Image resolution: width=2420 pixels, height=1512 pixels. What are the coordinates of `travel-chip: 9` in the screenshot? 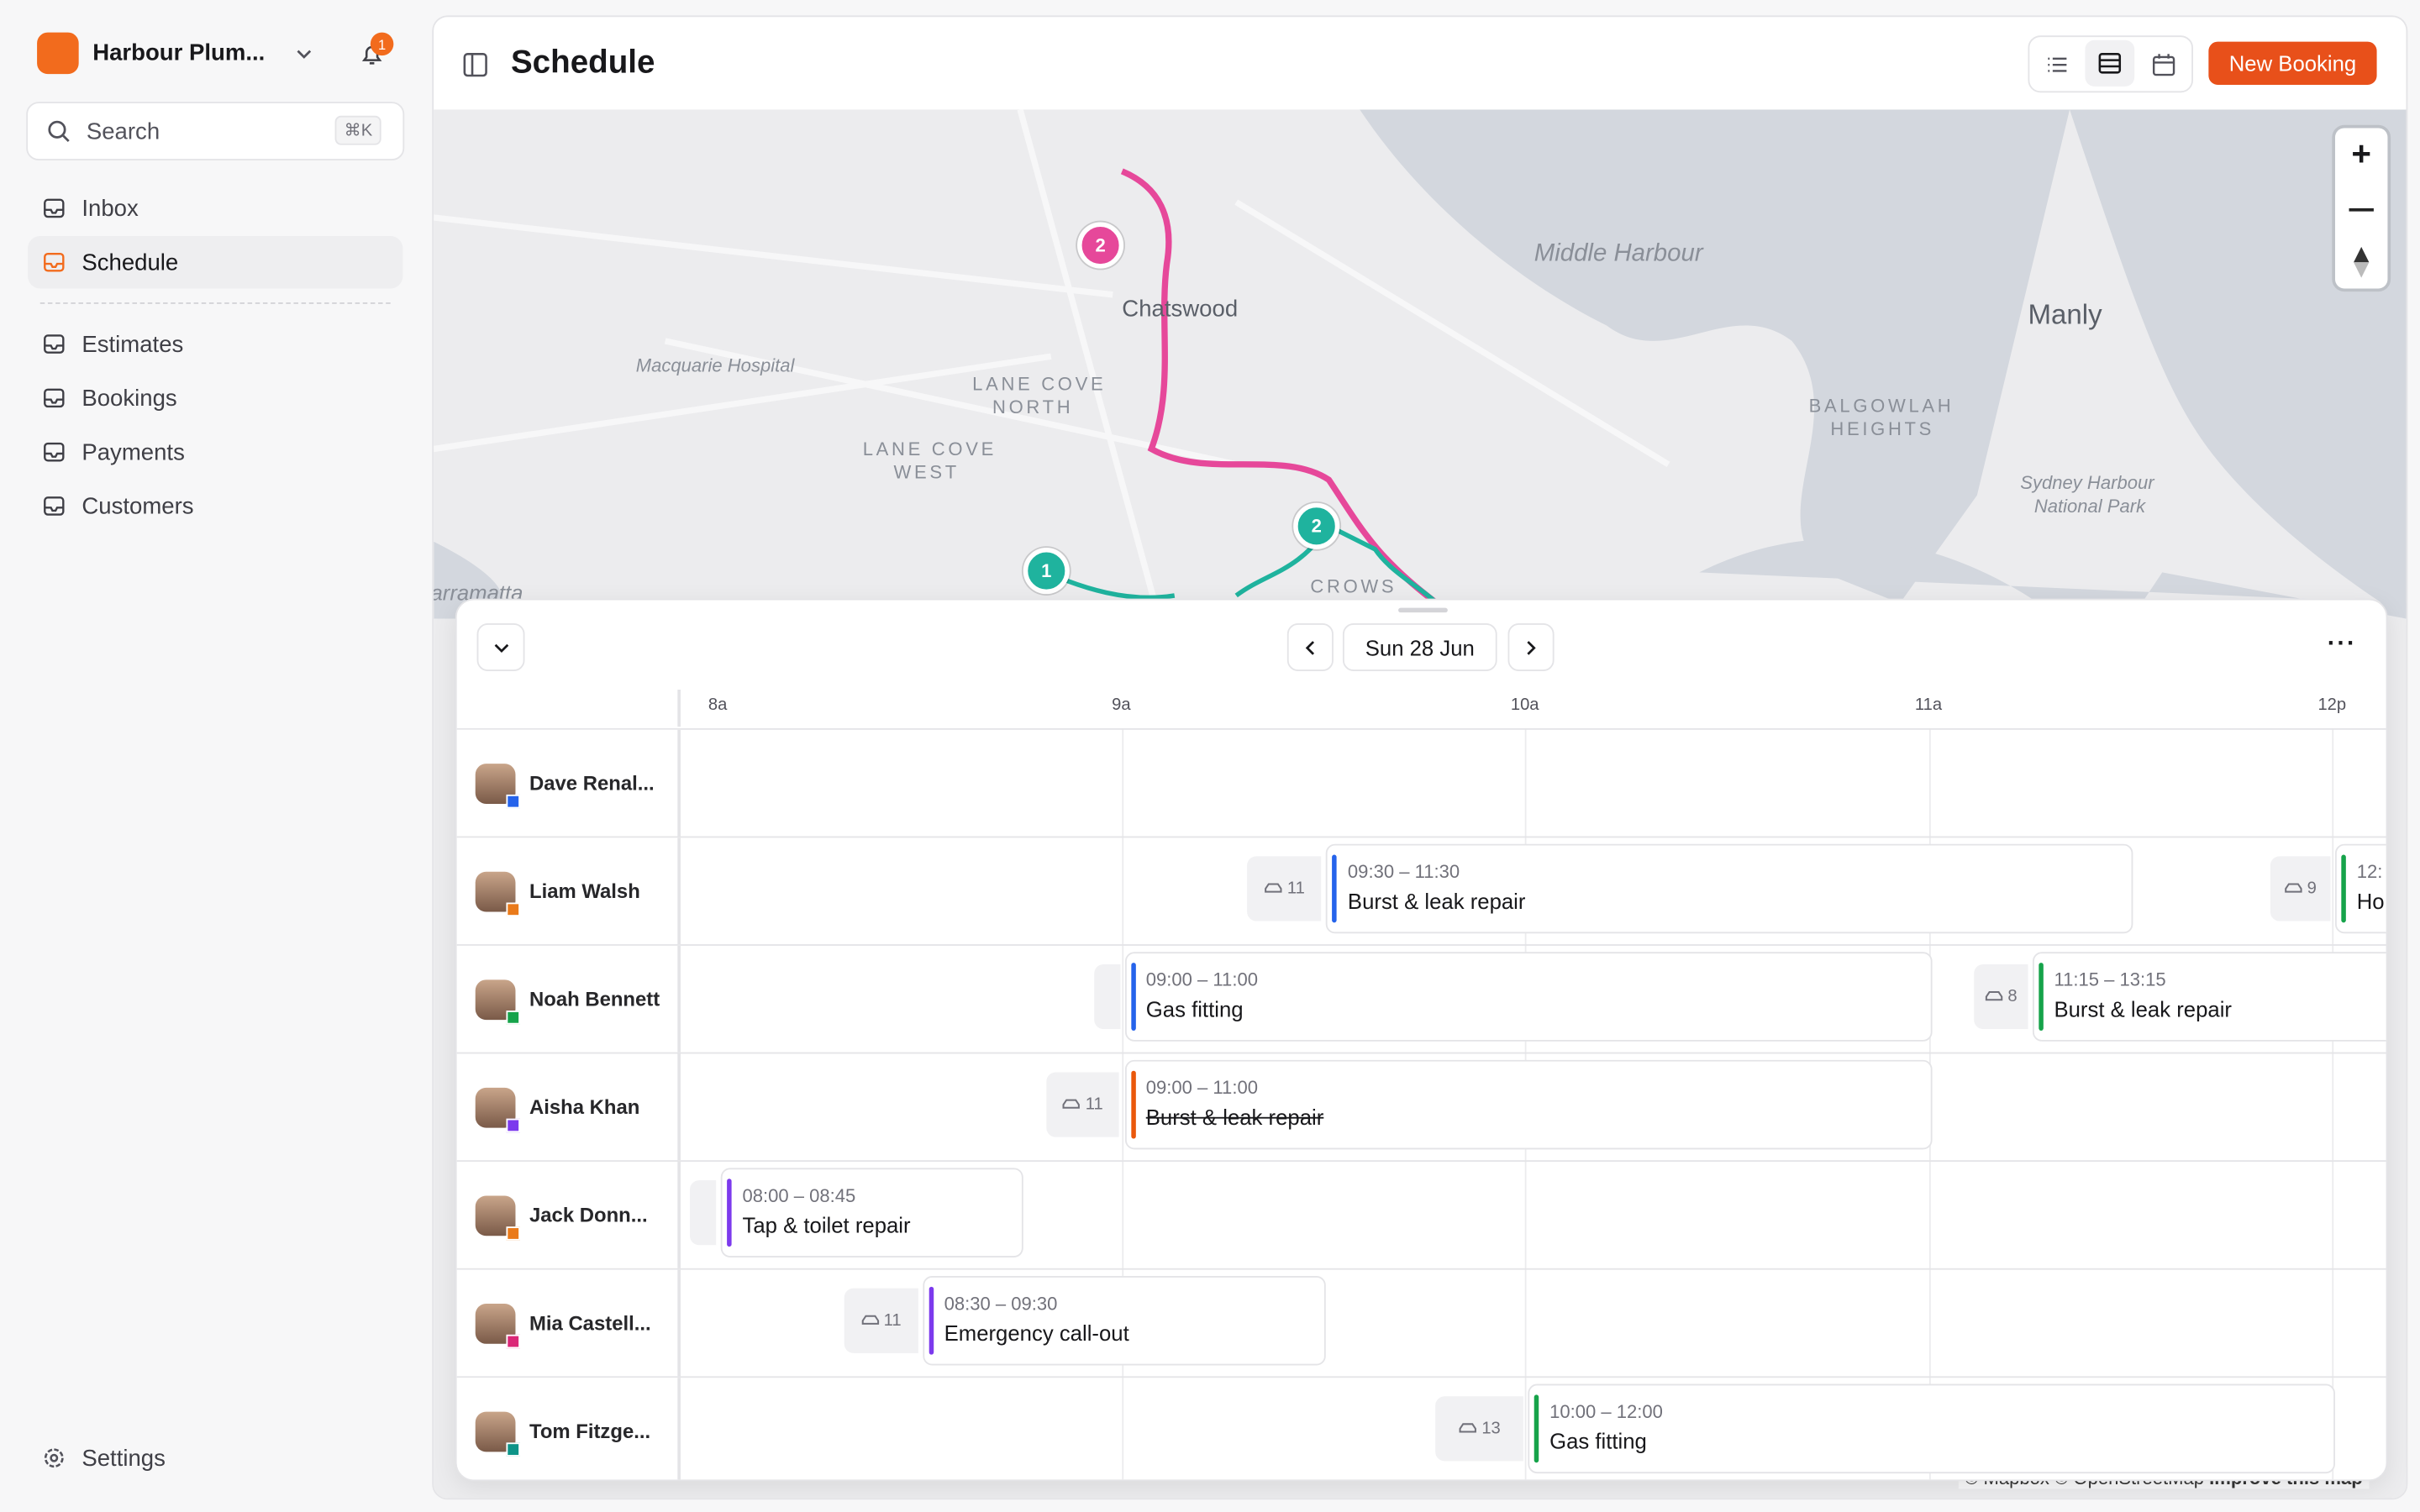 It's located at (2300, 888).